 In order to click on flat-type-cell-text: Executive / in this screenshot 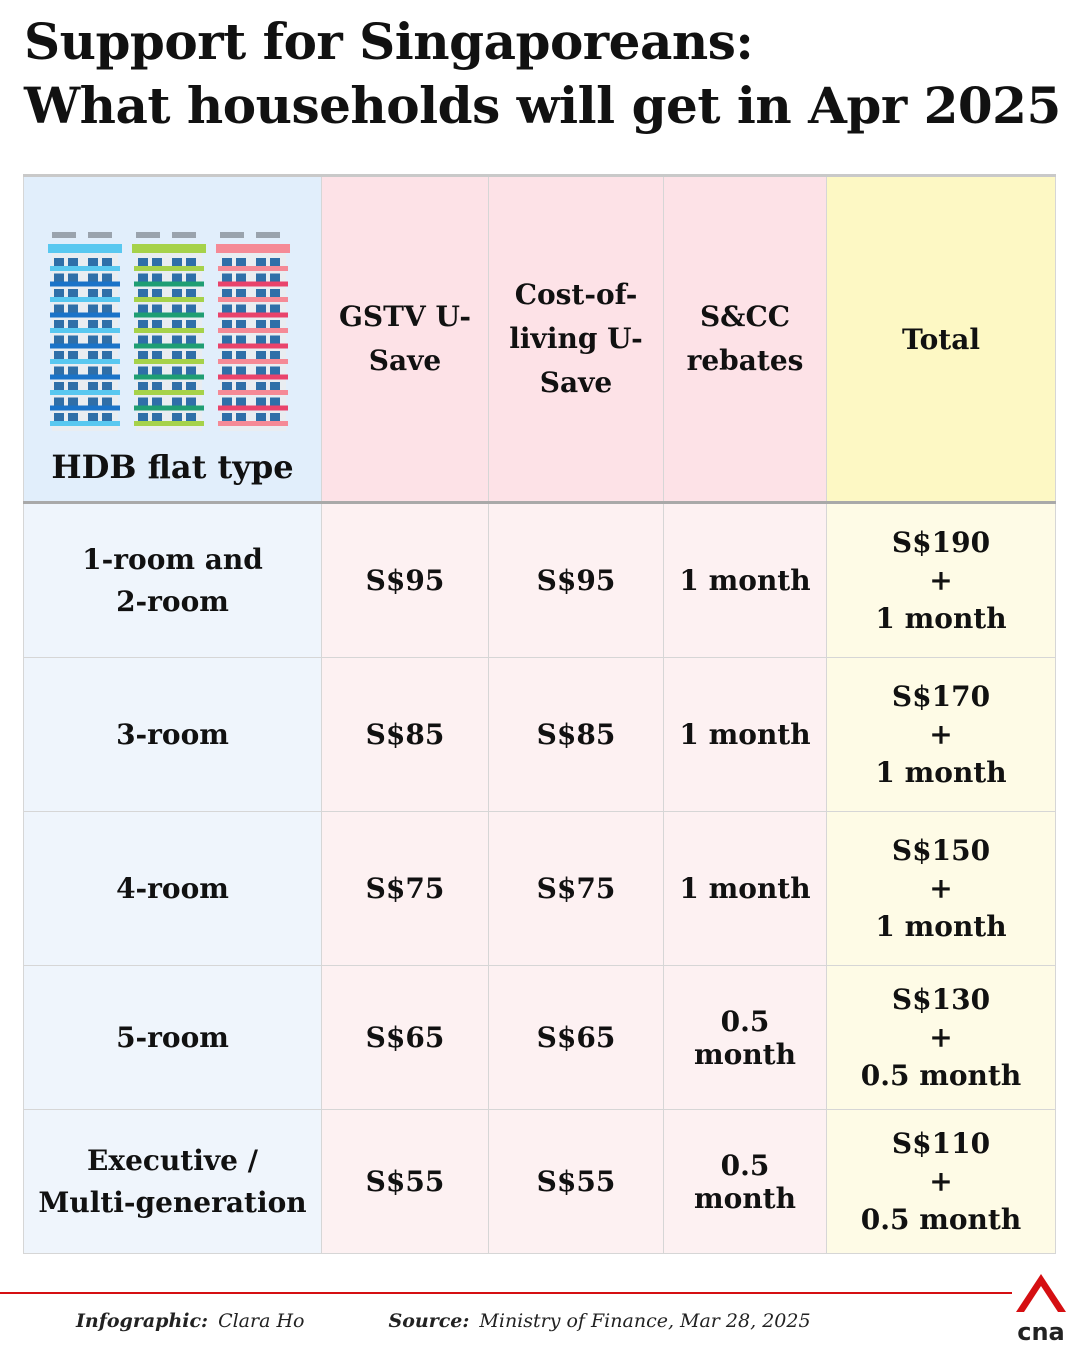, I will do `click(172, 1160)`.